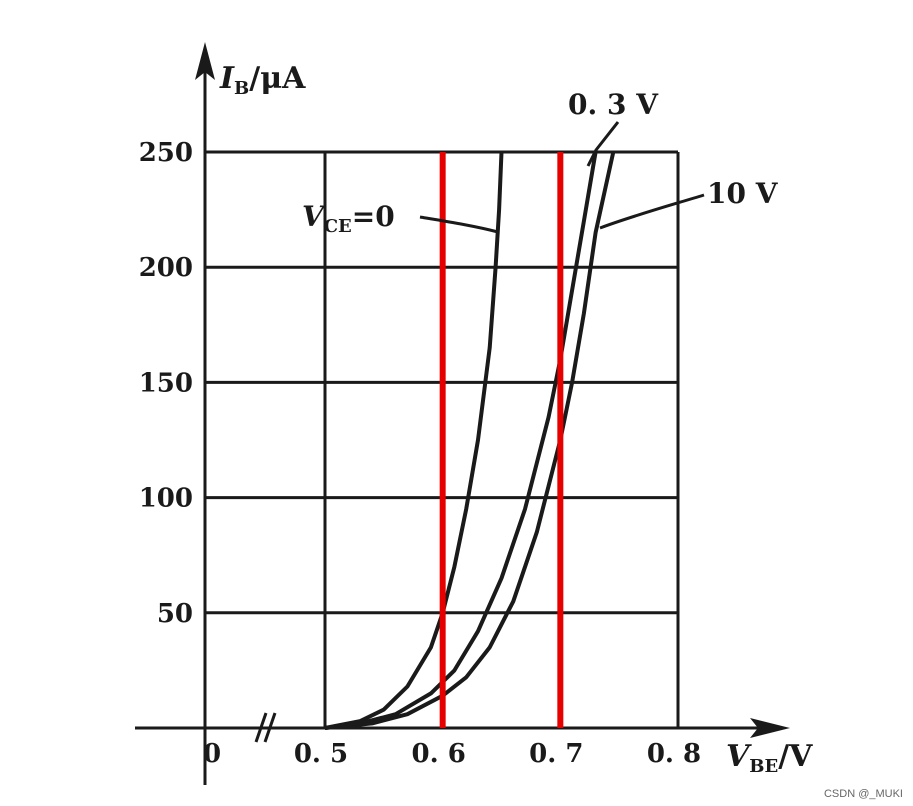  Describe the element at coordinates (205, 61) in the screenshot. I see `y-axis-arrow` at that location.